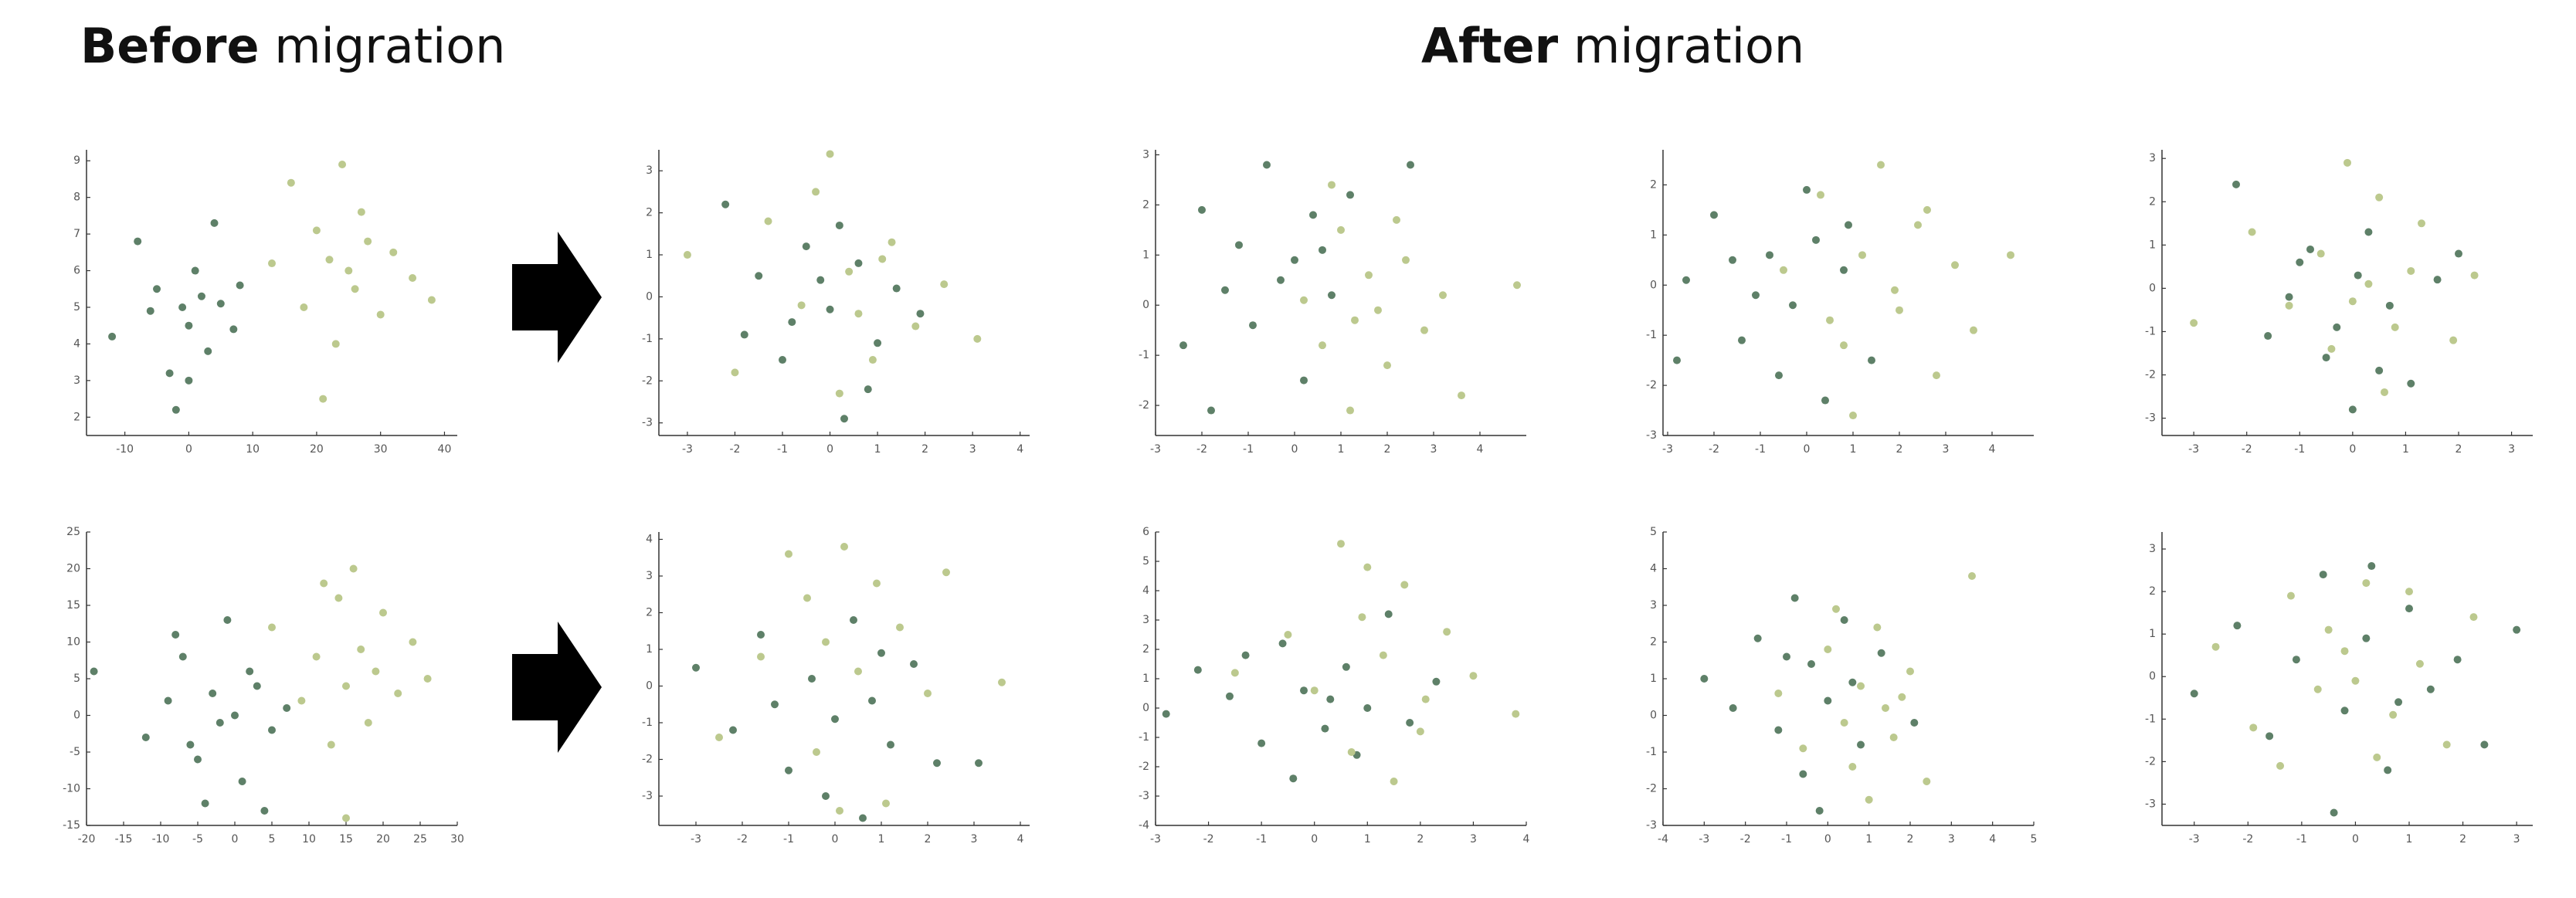 The height and width of the screenshot is (898, 2576). What do you see at coordinates (383, 839) in the screenshot?
I see `x-tick-label: 20` at bounding box center [383, 839].